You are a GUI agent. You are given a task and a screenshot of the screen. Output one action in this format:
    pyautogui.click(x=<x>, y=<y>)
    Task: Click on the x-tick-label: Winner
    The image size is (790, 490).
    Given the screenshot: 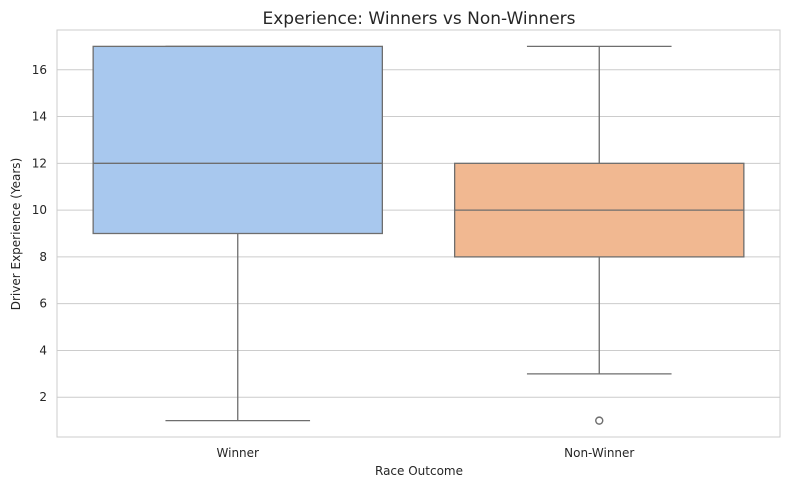 What is the action you would take?
    pyautogui.click(x=238, y=453)
    